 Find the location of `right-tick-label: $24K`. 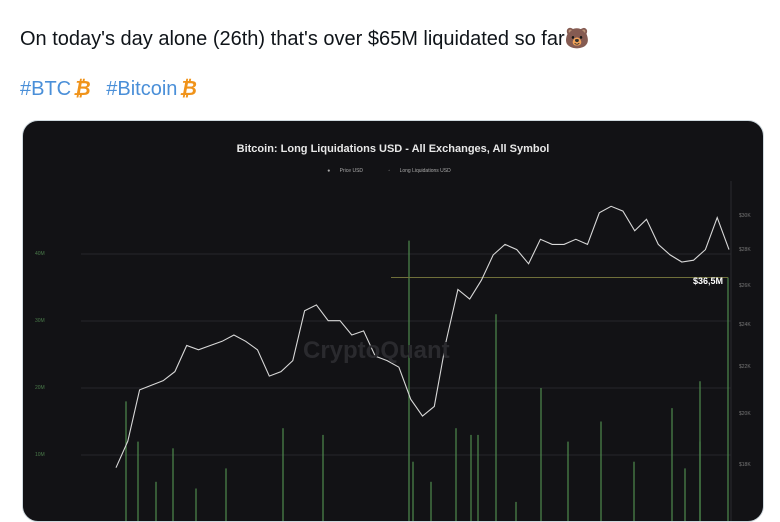

right-tick-label: $24K is located at coordinates (745, 324).